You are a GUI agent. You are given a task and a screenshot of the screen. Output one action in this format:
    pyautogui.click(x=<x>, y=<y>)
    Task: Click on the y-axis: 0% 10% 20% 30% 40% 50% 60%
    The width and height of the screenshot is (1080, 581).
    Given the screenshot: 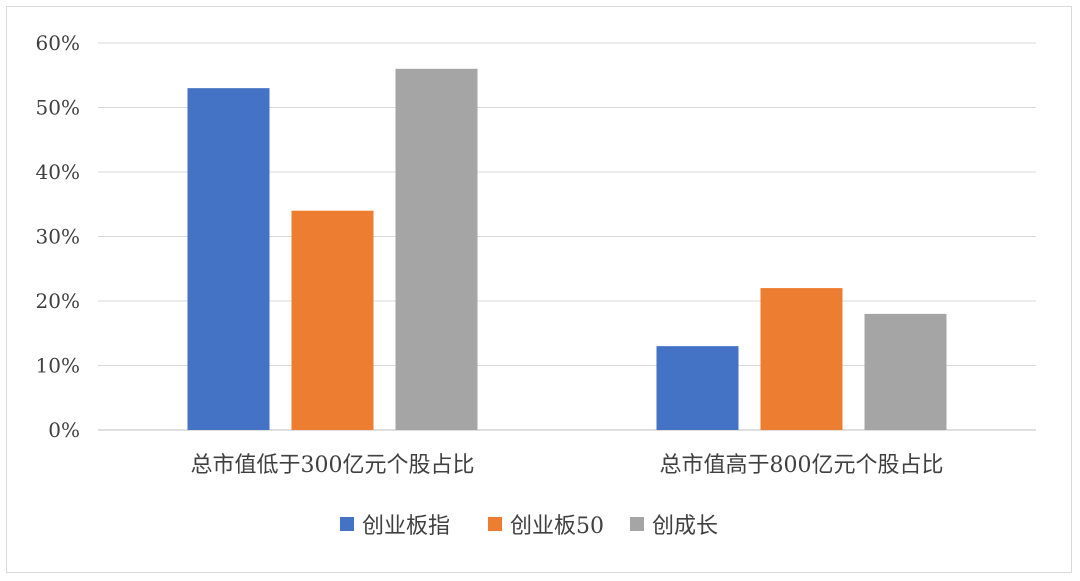 What is the action you would take?
    pyautogui.click(x=58, y=236)
    